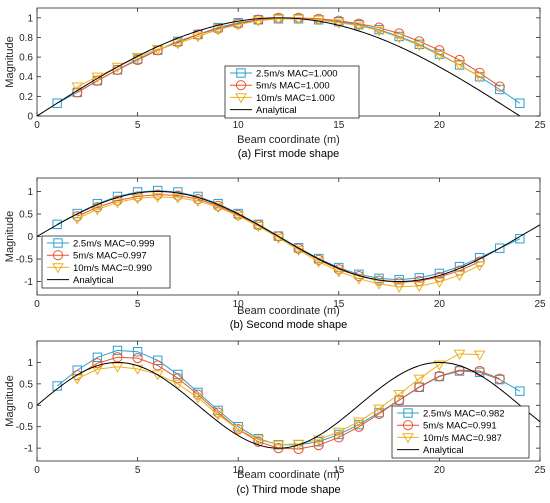 Image resolution: width=550 pixels, height=503 pixels. Describe the element at coordinates (26, 384) in the screenshot. I see `y-tick-label: 0.5` at that location.